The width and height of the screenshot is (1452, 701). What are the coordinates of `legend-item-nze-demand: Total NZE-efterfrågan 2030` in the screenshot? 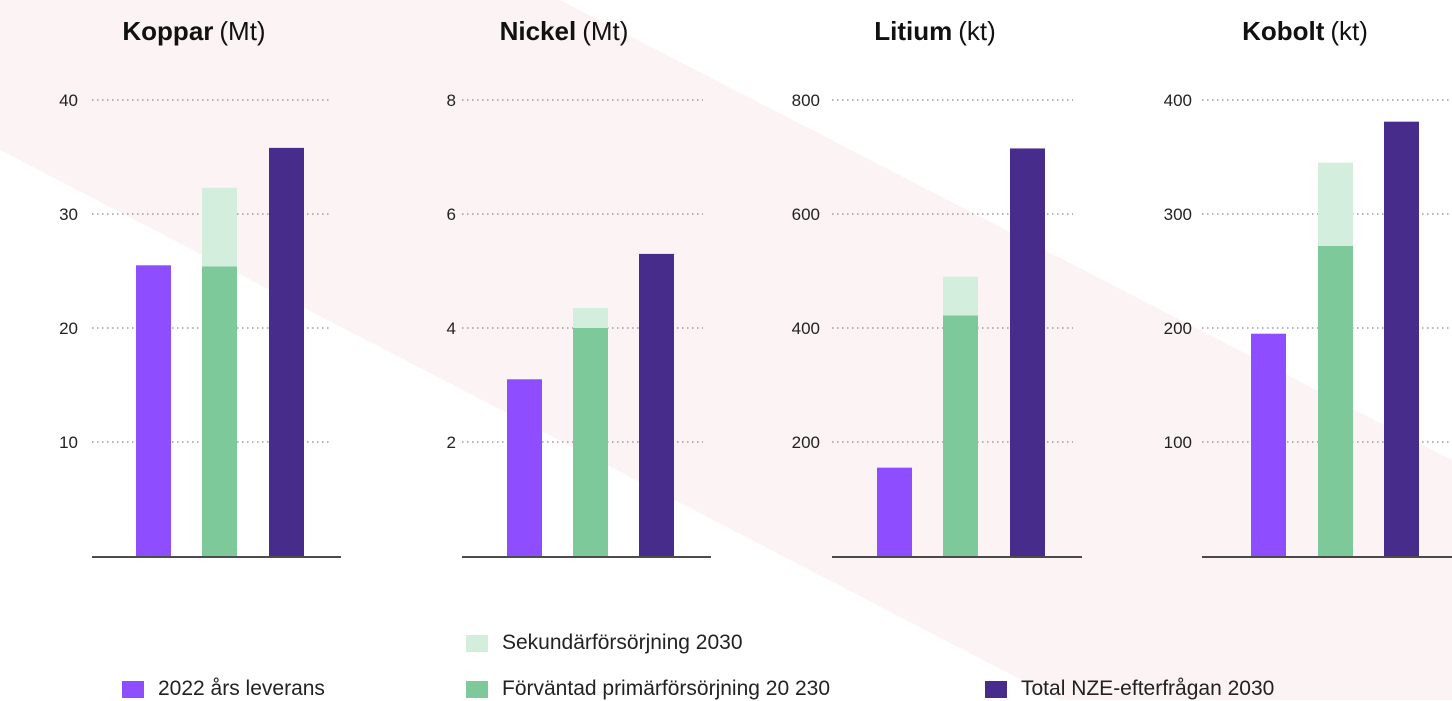 It's located at (1129, 689).